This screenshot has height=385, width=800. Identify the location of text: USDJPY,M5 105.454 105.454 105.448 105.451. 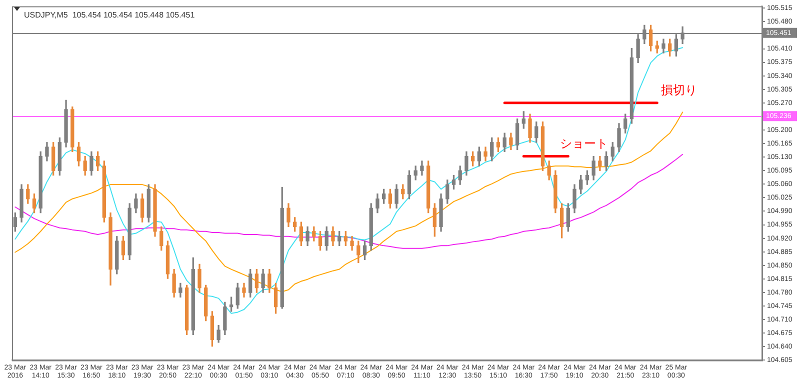
(110, 15).